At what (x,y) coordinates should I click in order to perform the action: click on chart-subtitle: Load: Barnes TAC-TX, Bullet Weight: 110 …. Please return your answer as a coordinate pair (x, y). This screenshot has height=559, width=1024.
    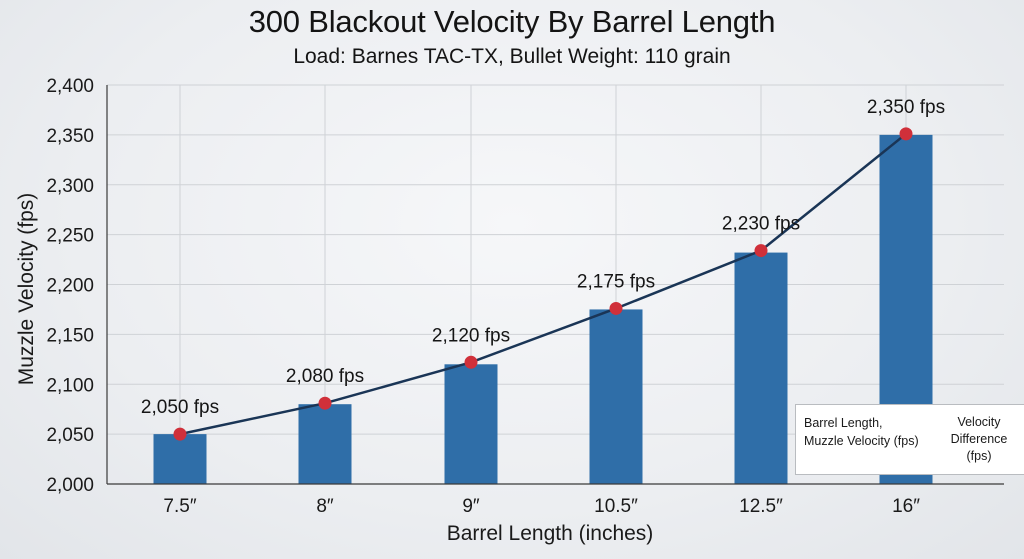
    Looking at the image, I should click on (512, 56).